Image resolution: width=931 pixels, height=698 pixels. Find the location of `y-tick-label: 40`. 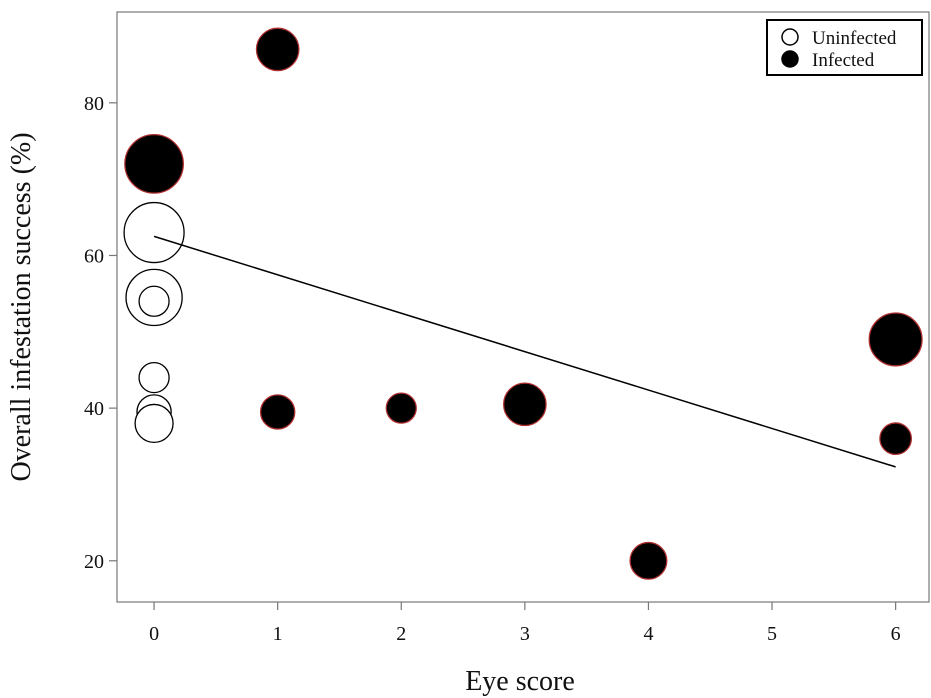

y-tick-label: 40 is located at coordinates (94, 409).